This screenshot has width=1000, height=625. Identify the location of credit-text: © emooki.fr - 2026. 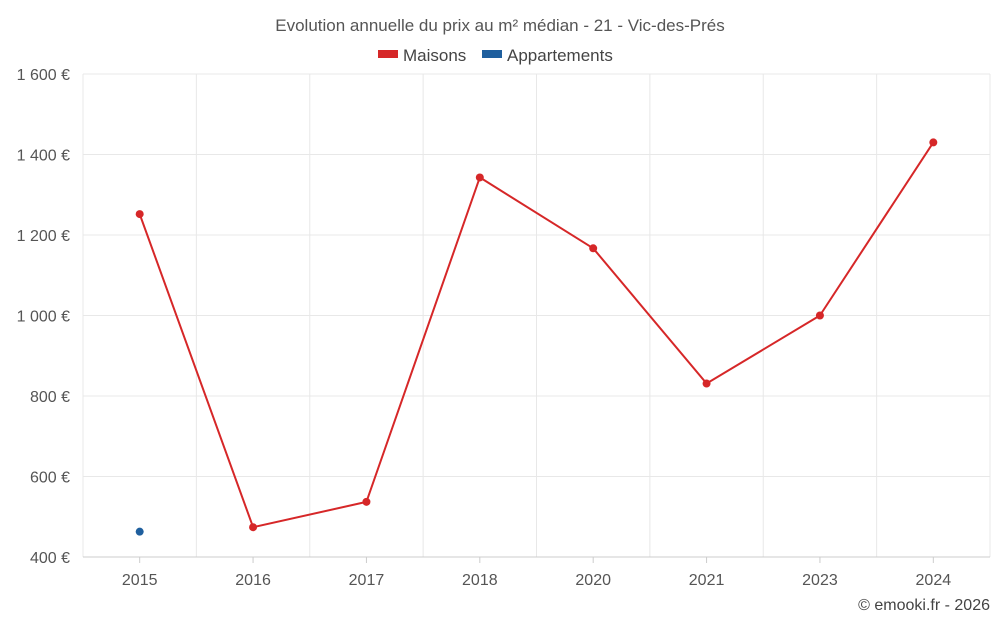
(924, 605).